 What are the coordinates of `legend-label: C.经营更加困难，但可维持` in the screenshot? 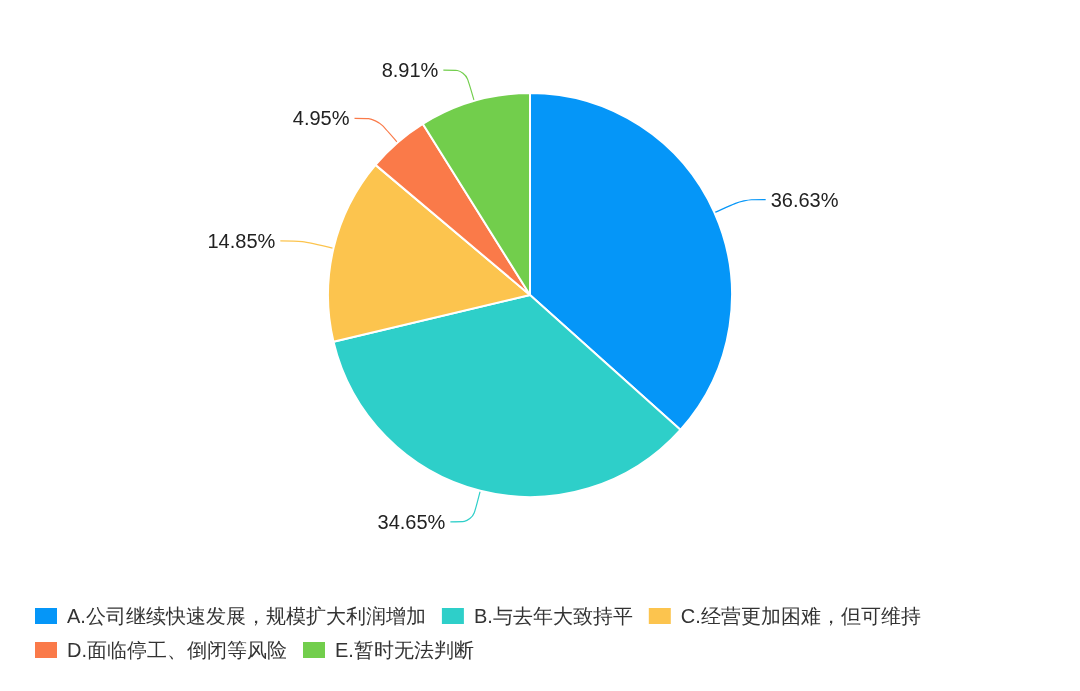 It's located at (800, 616).